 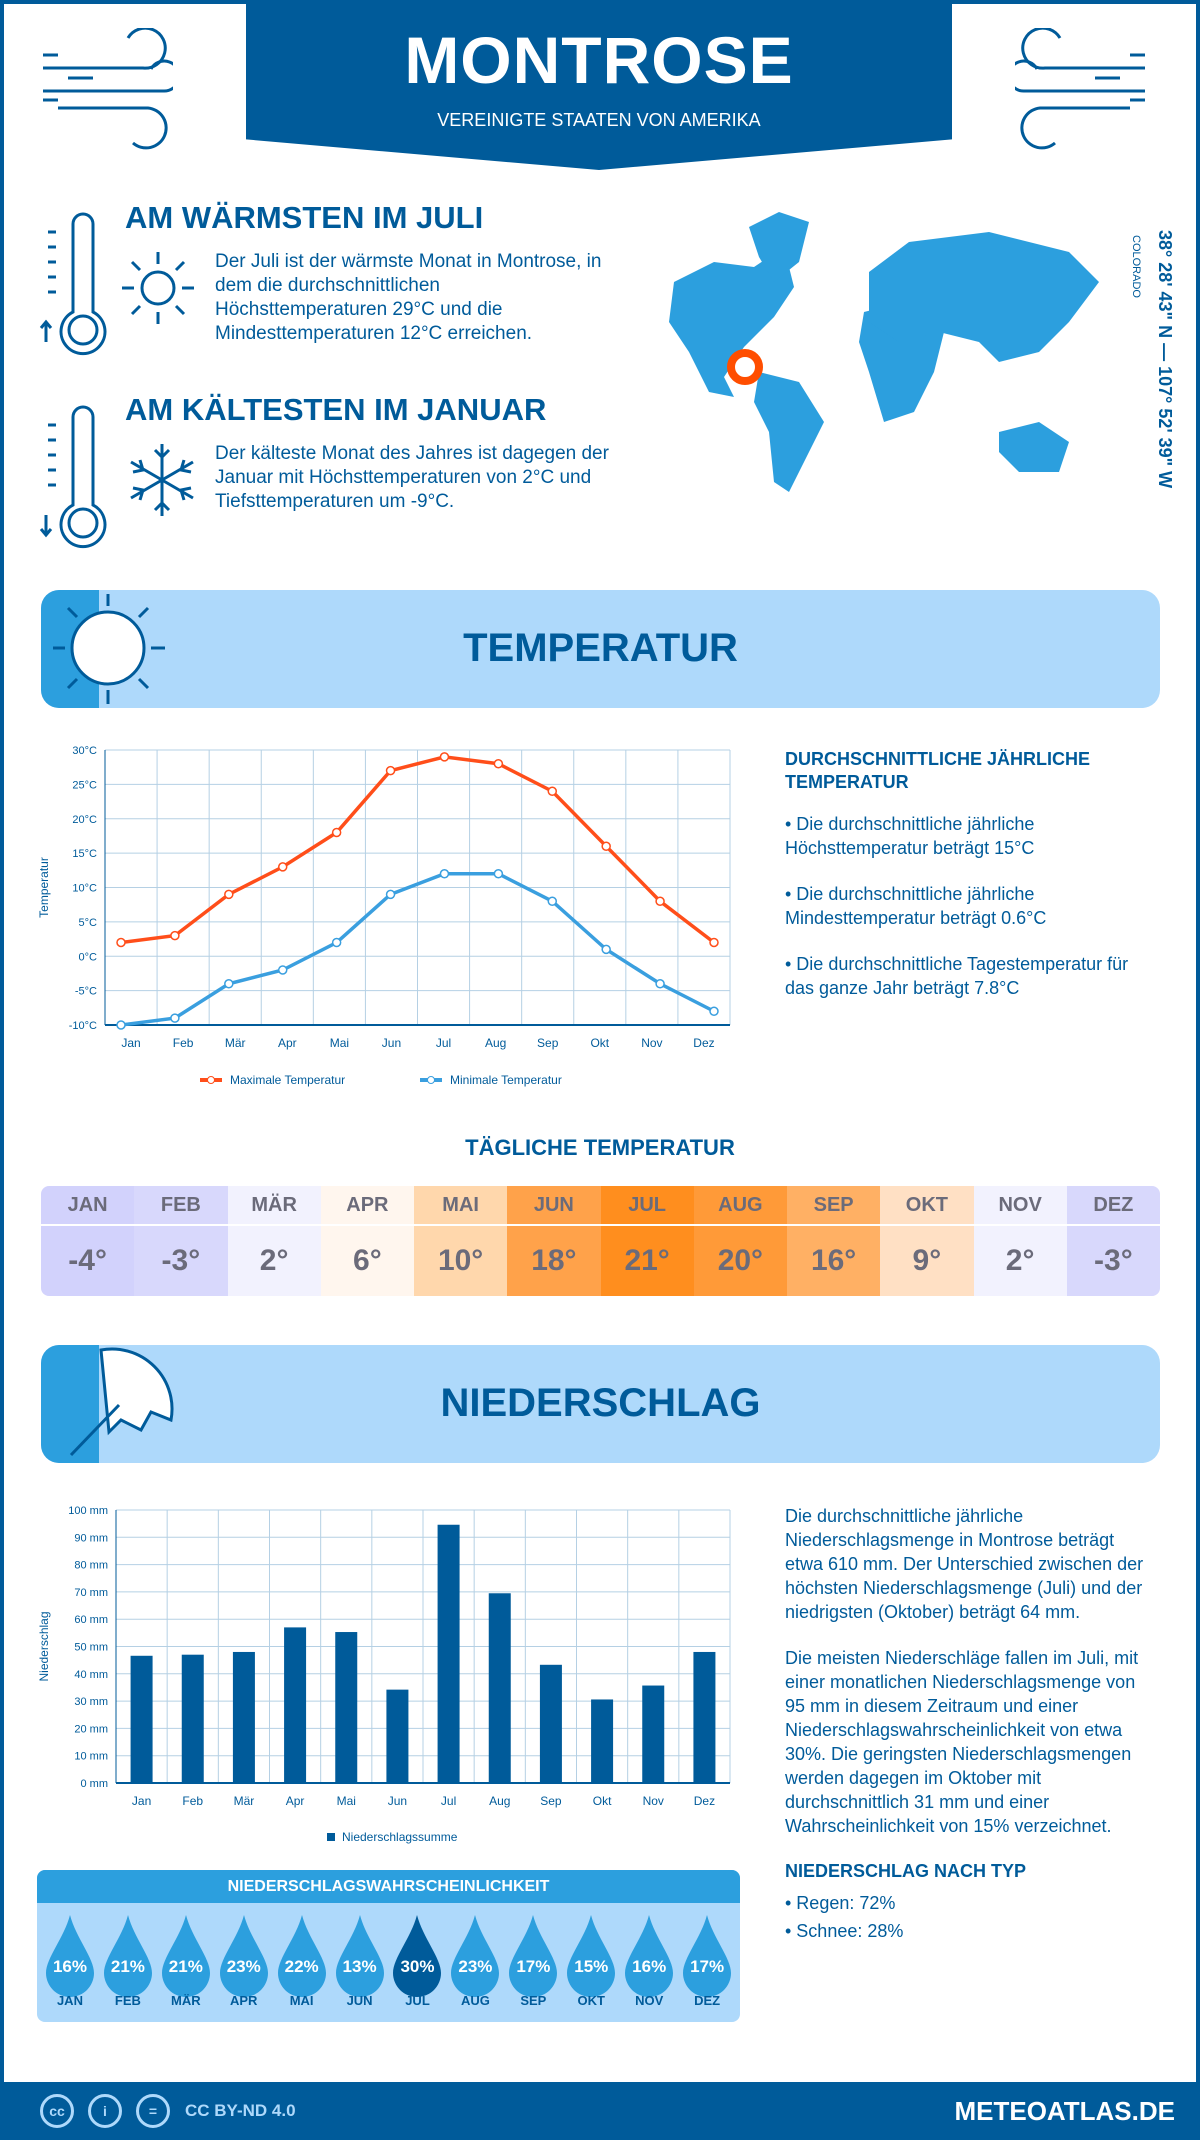 What do you see at coordinates (302, 1960) in the screenshot?
I see `probability-drop: 22% MAI` at bounding box center [302, 1960].